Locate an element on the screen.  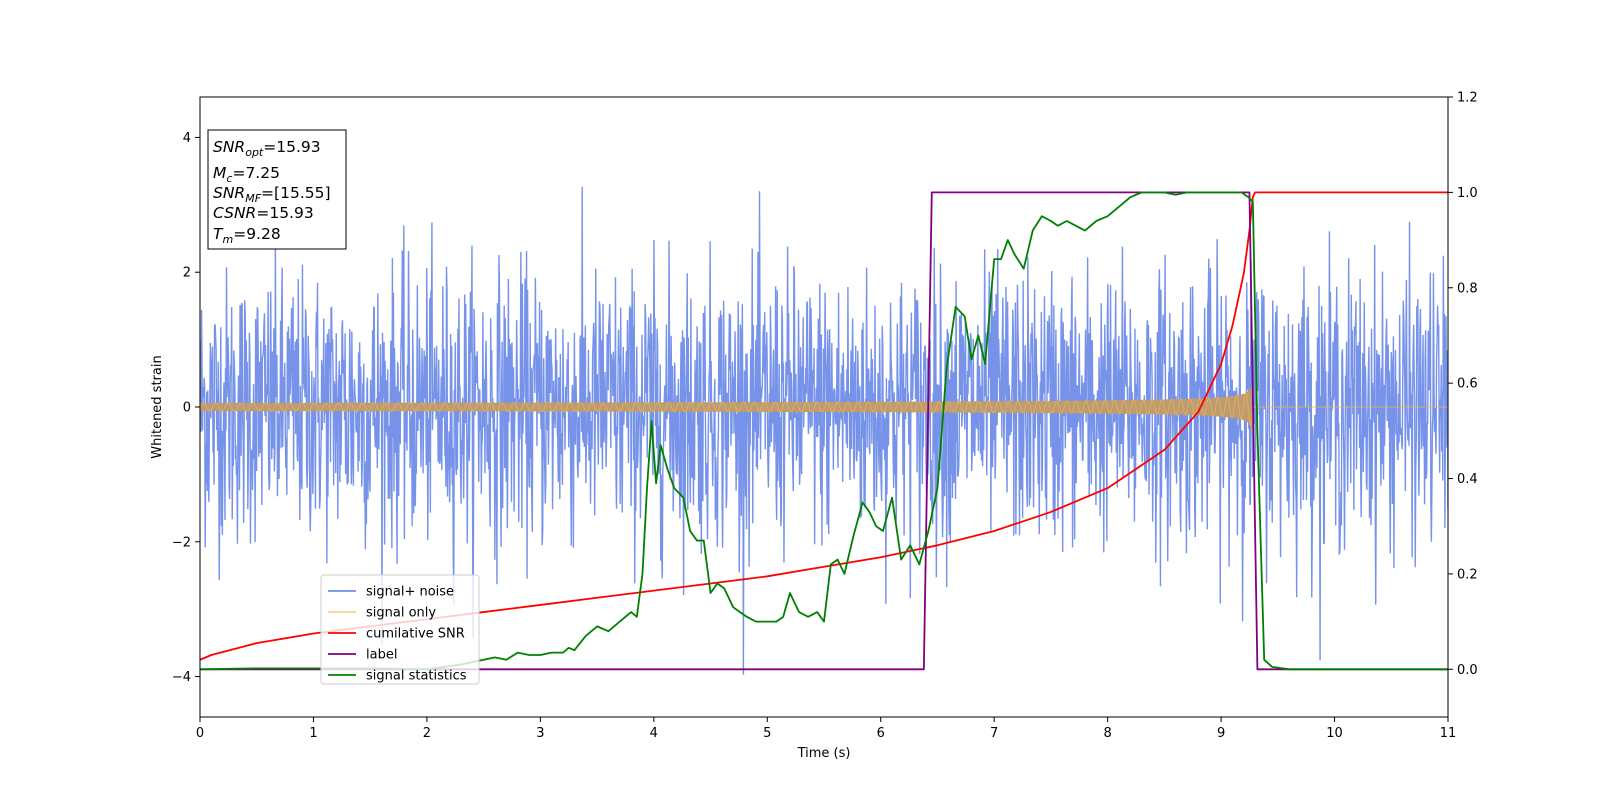
x-axis: 0 1 2 3 4 5 6 7 8 9 10 11 is located at coordinates (826, 729).